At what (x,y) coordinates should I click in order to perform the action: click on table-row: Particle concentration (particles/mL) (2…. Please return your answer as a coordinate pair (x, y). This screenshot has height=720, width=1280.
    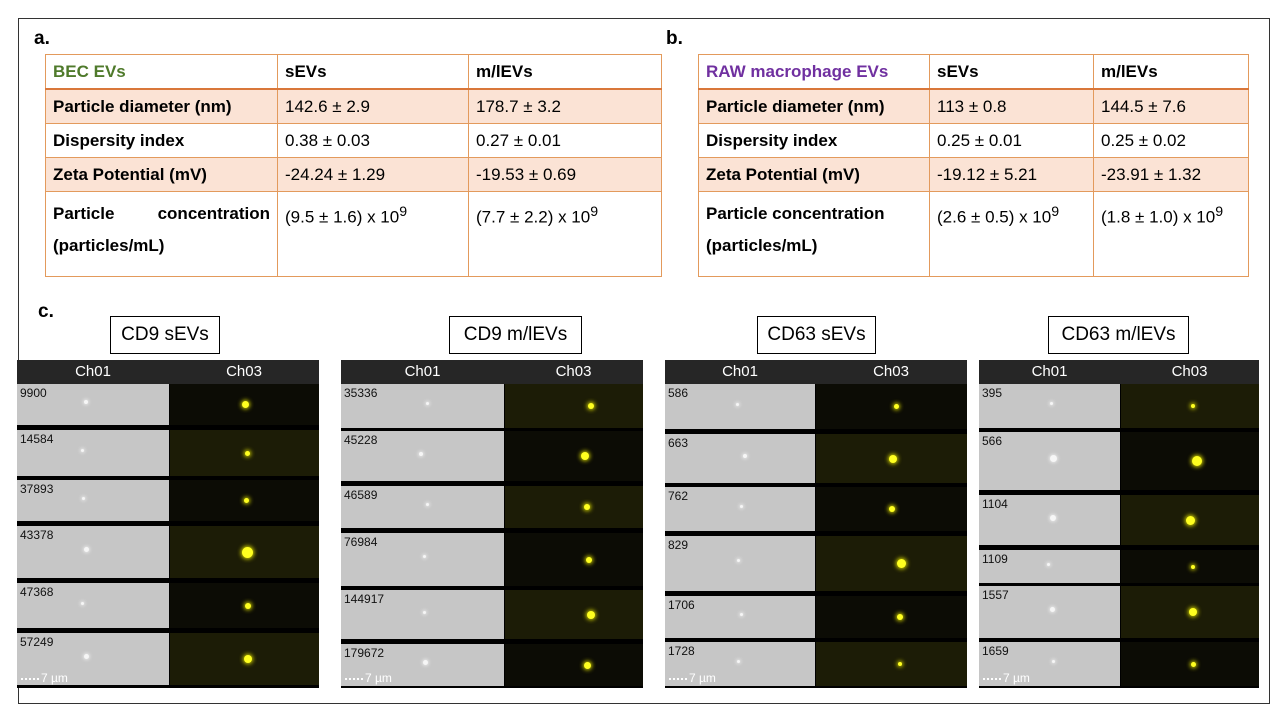
    Looking at the image, I should click on (973, 234).